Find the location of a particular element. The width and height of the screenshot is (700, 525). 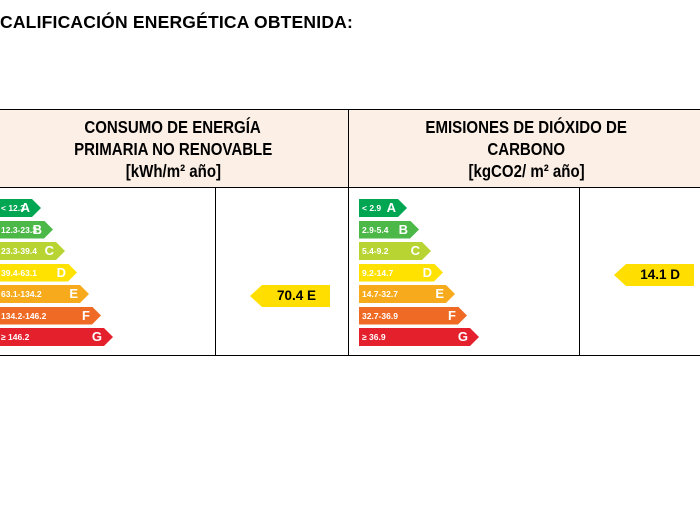

column-divider is located at coordinates (348, 232).